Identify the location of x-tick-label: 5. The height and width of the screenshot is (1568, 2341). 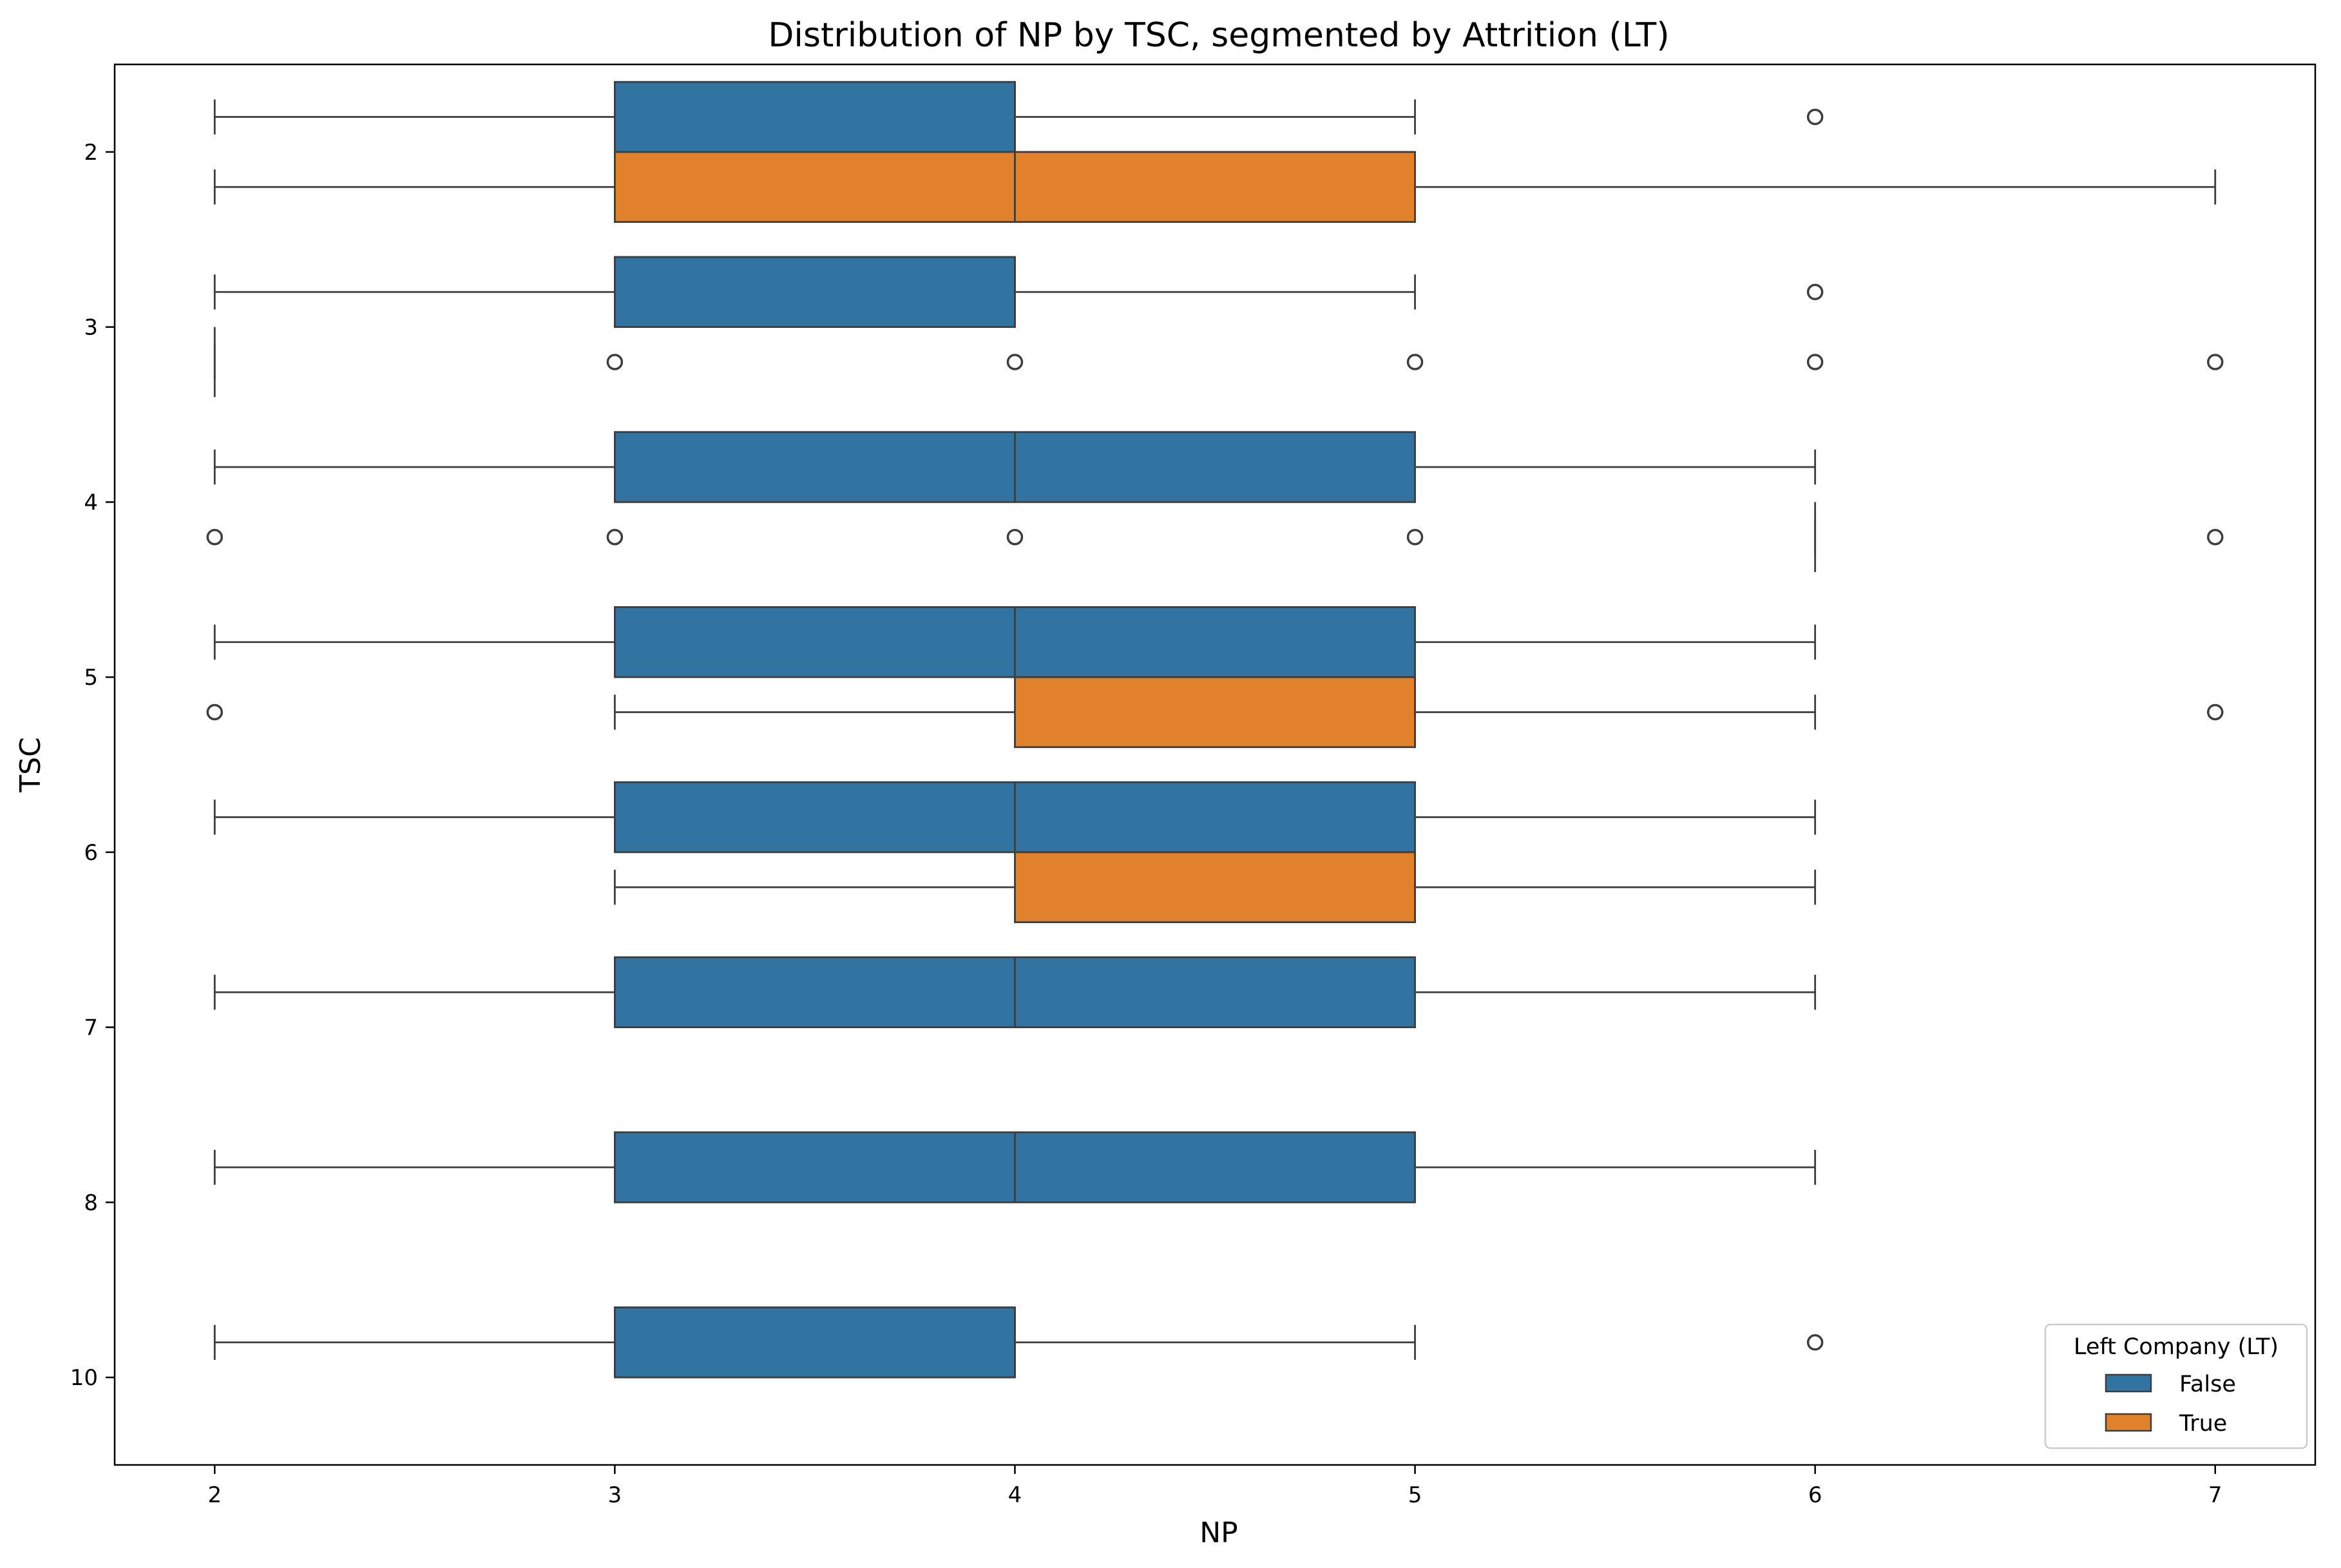
(1415, 1495).